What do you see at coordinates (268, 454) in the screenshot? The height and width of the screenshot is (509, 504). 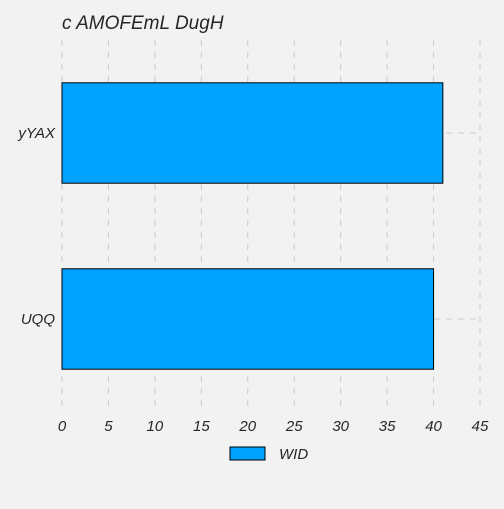 I see `legend: WID` at bounding box center [268, 454].